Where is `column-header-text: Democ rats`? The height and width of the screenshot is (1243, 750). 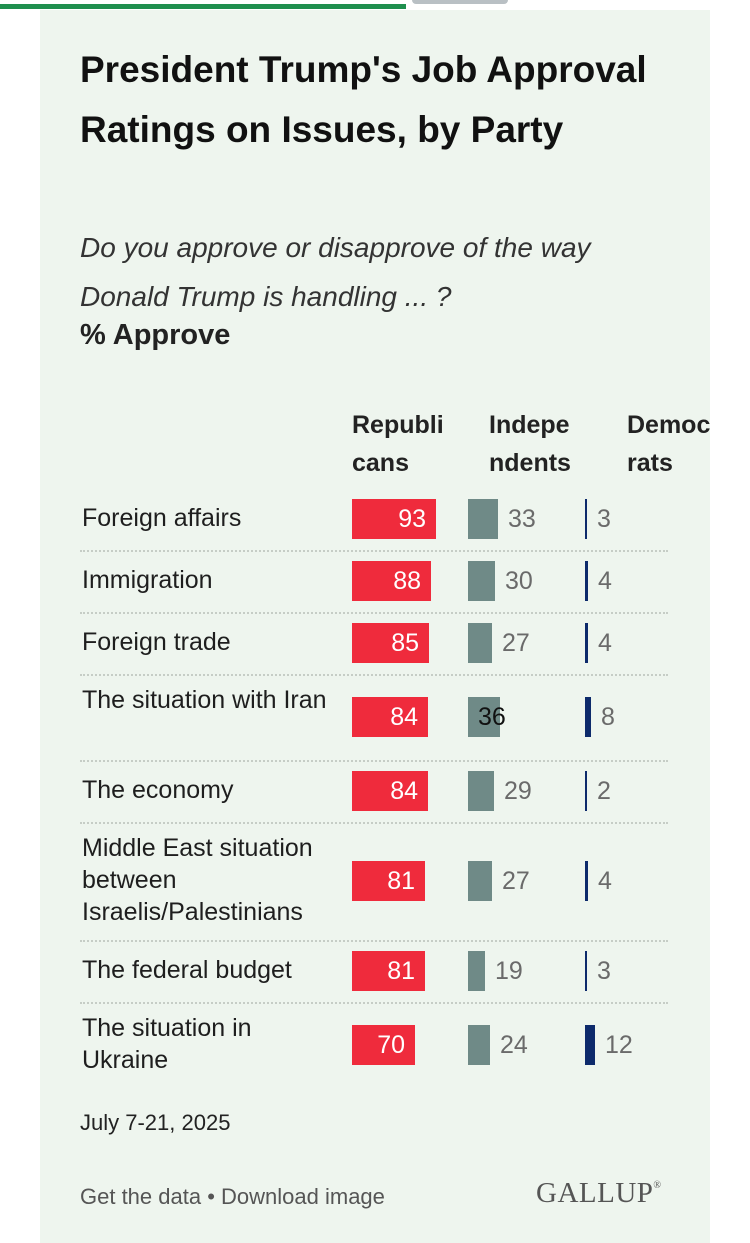
column-header-text: Democ rats is located at coordinates (668, 444).